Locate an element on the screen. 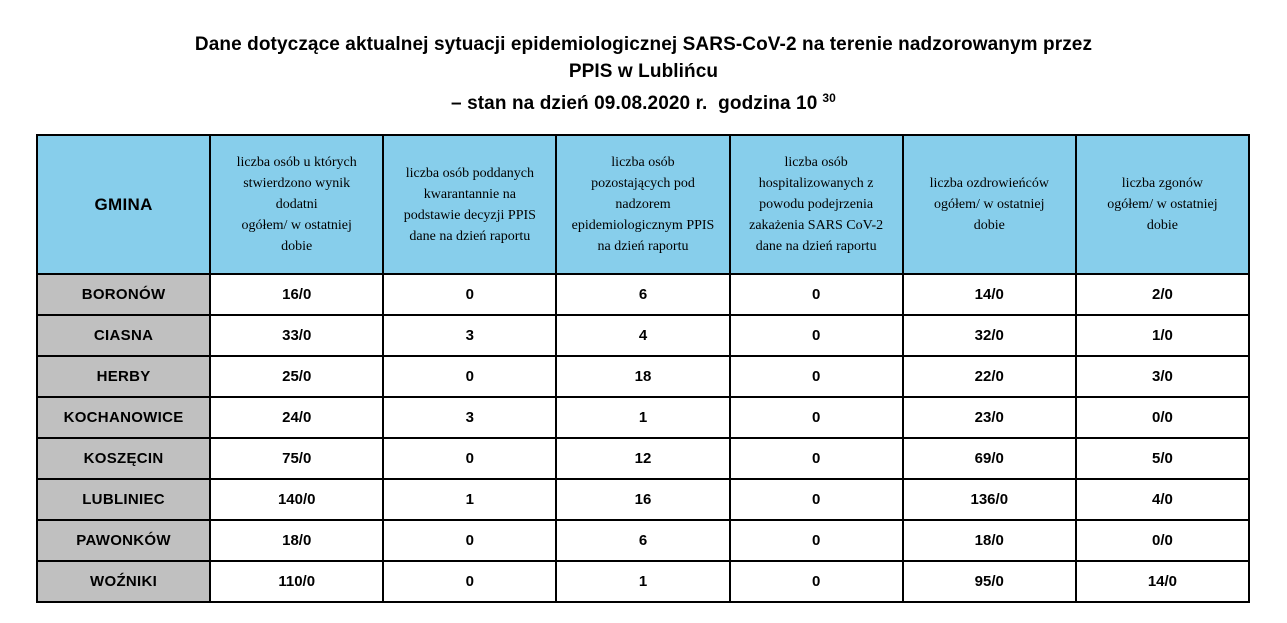 This screenshot has width=1287, height=623. gmina-cell: PAWONKÓW is located at coordinates (123, 540).